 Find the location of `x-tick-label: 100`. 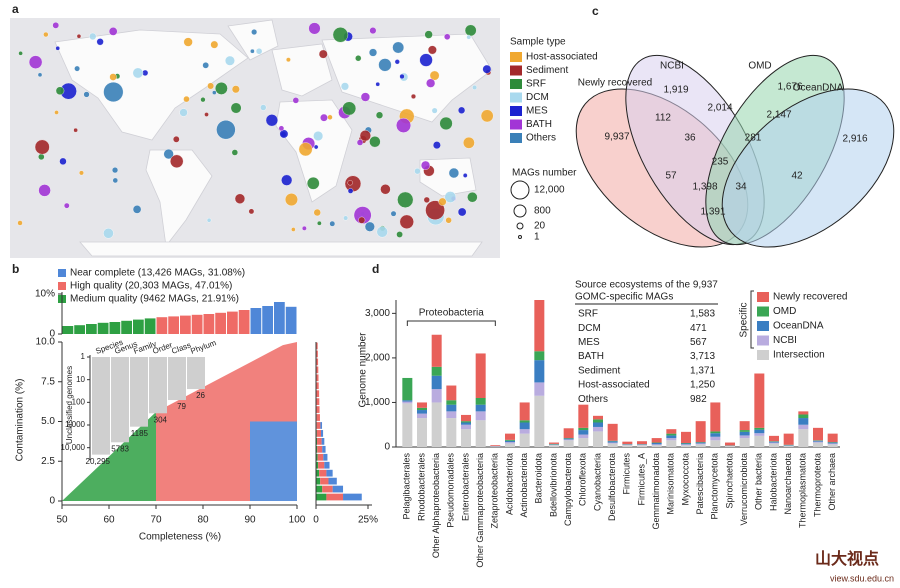

x-tick-label: 100 is located at coordinates (297, 520).